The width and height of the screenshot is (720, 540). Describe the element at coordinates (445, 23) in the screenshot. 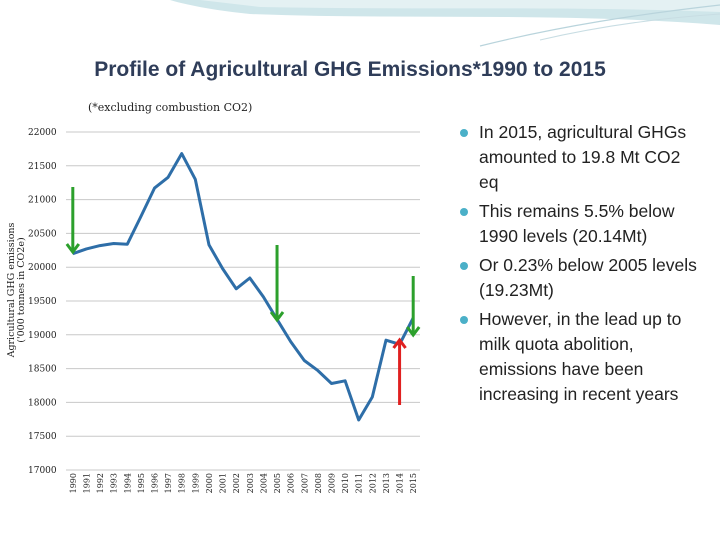

I see `header-swoosh-decoration` at that location.